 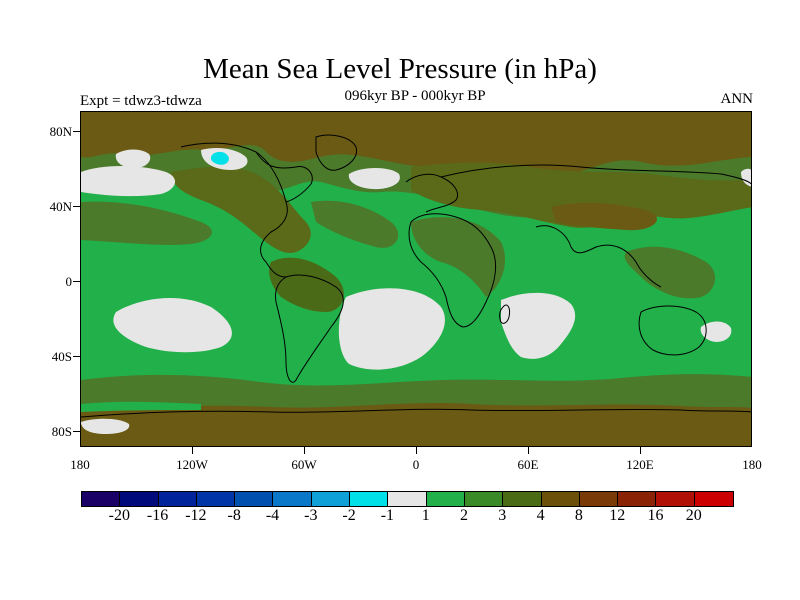 I want to click on coastal-green-strip, so click(x=141, y=406).